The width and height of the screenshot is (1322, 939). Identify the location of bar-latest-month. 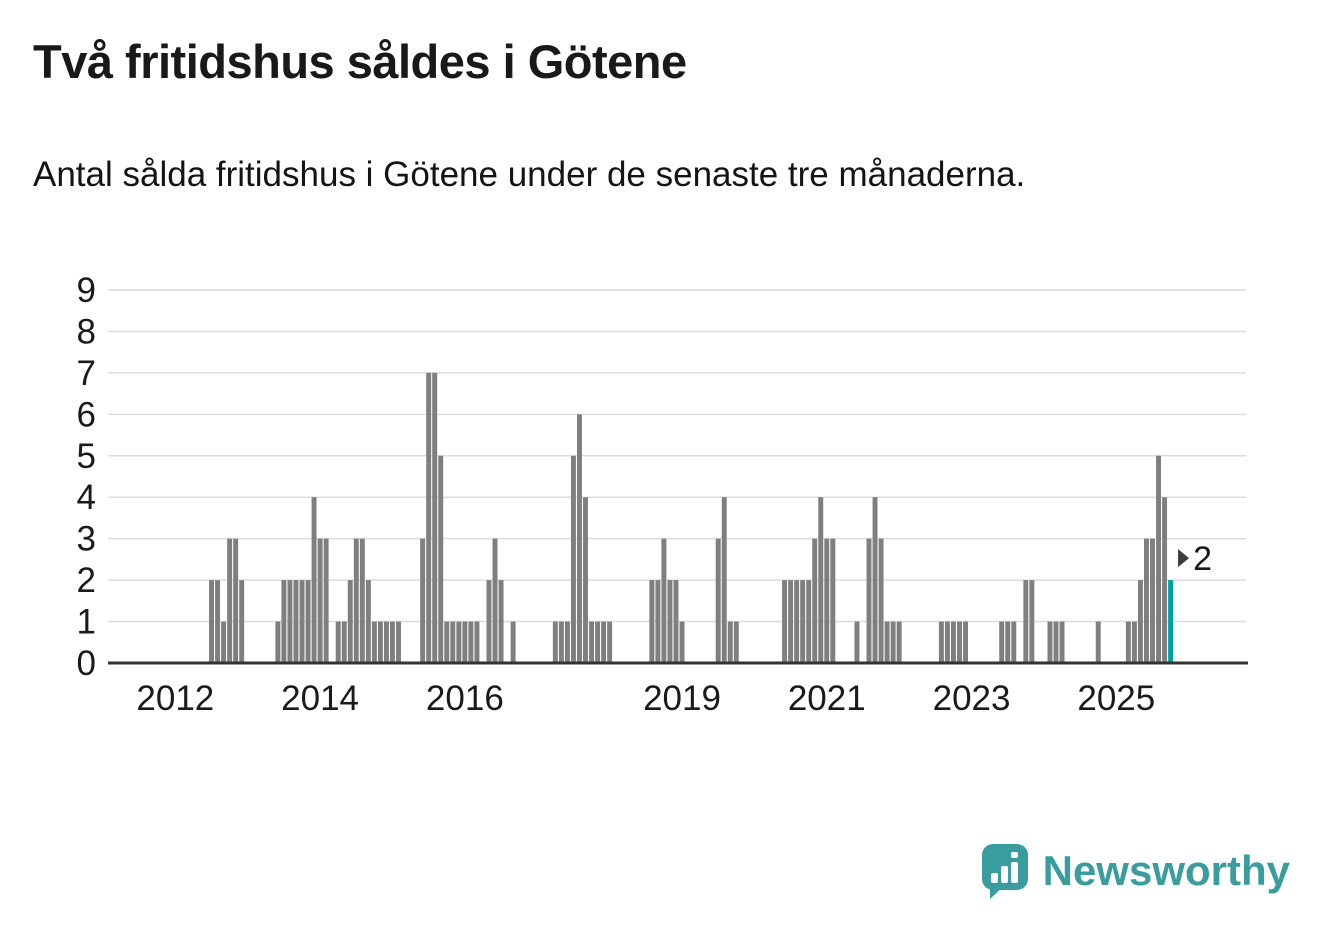
(1171, 621).